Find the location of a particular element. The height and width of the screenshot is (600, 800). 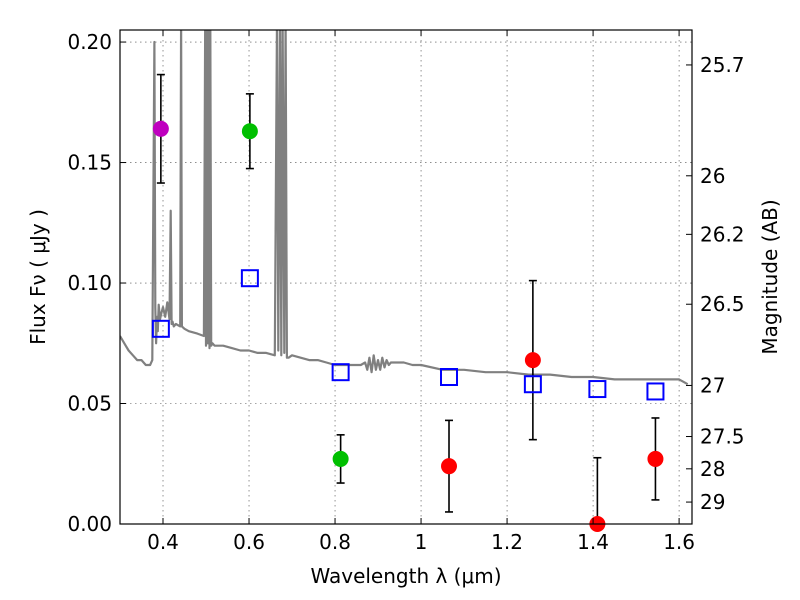

y2-tick-label: 28 is located at coordinates (712, 469).